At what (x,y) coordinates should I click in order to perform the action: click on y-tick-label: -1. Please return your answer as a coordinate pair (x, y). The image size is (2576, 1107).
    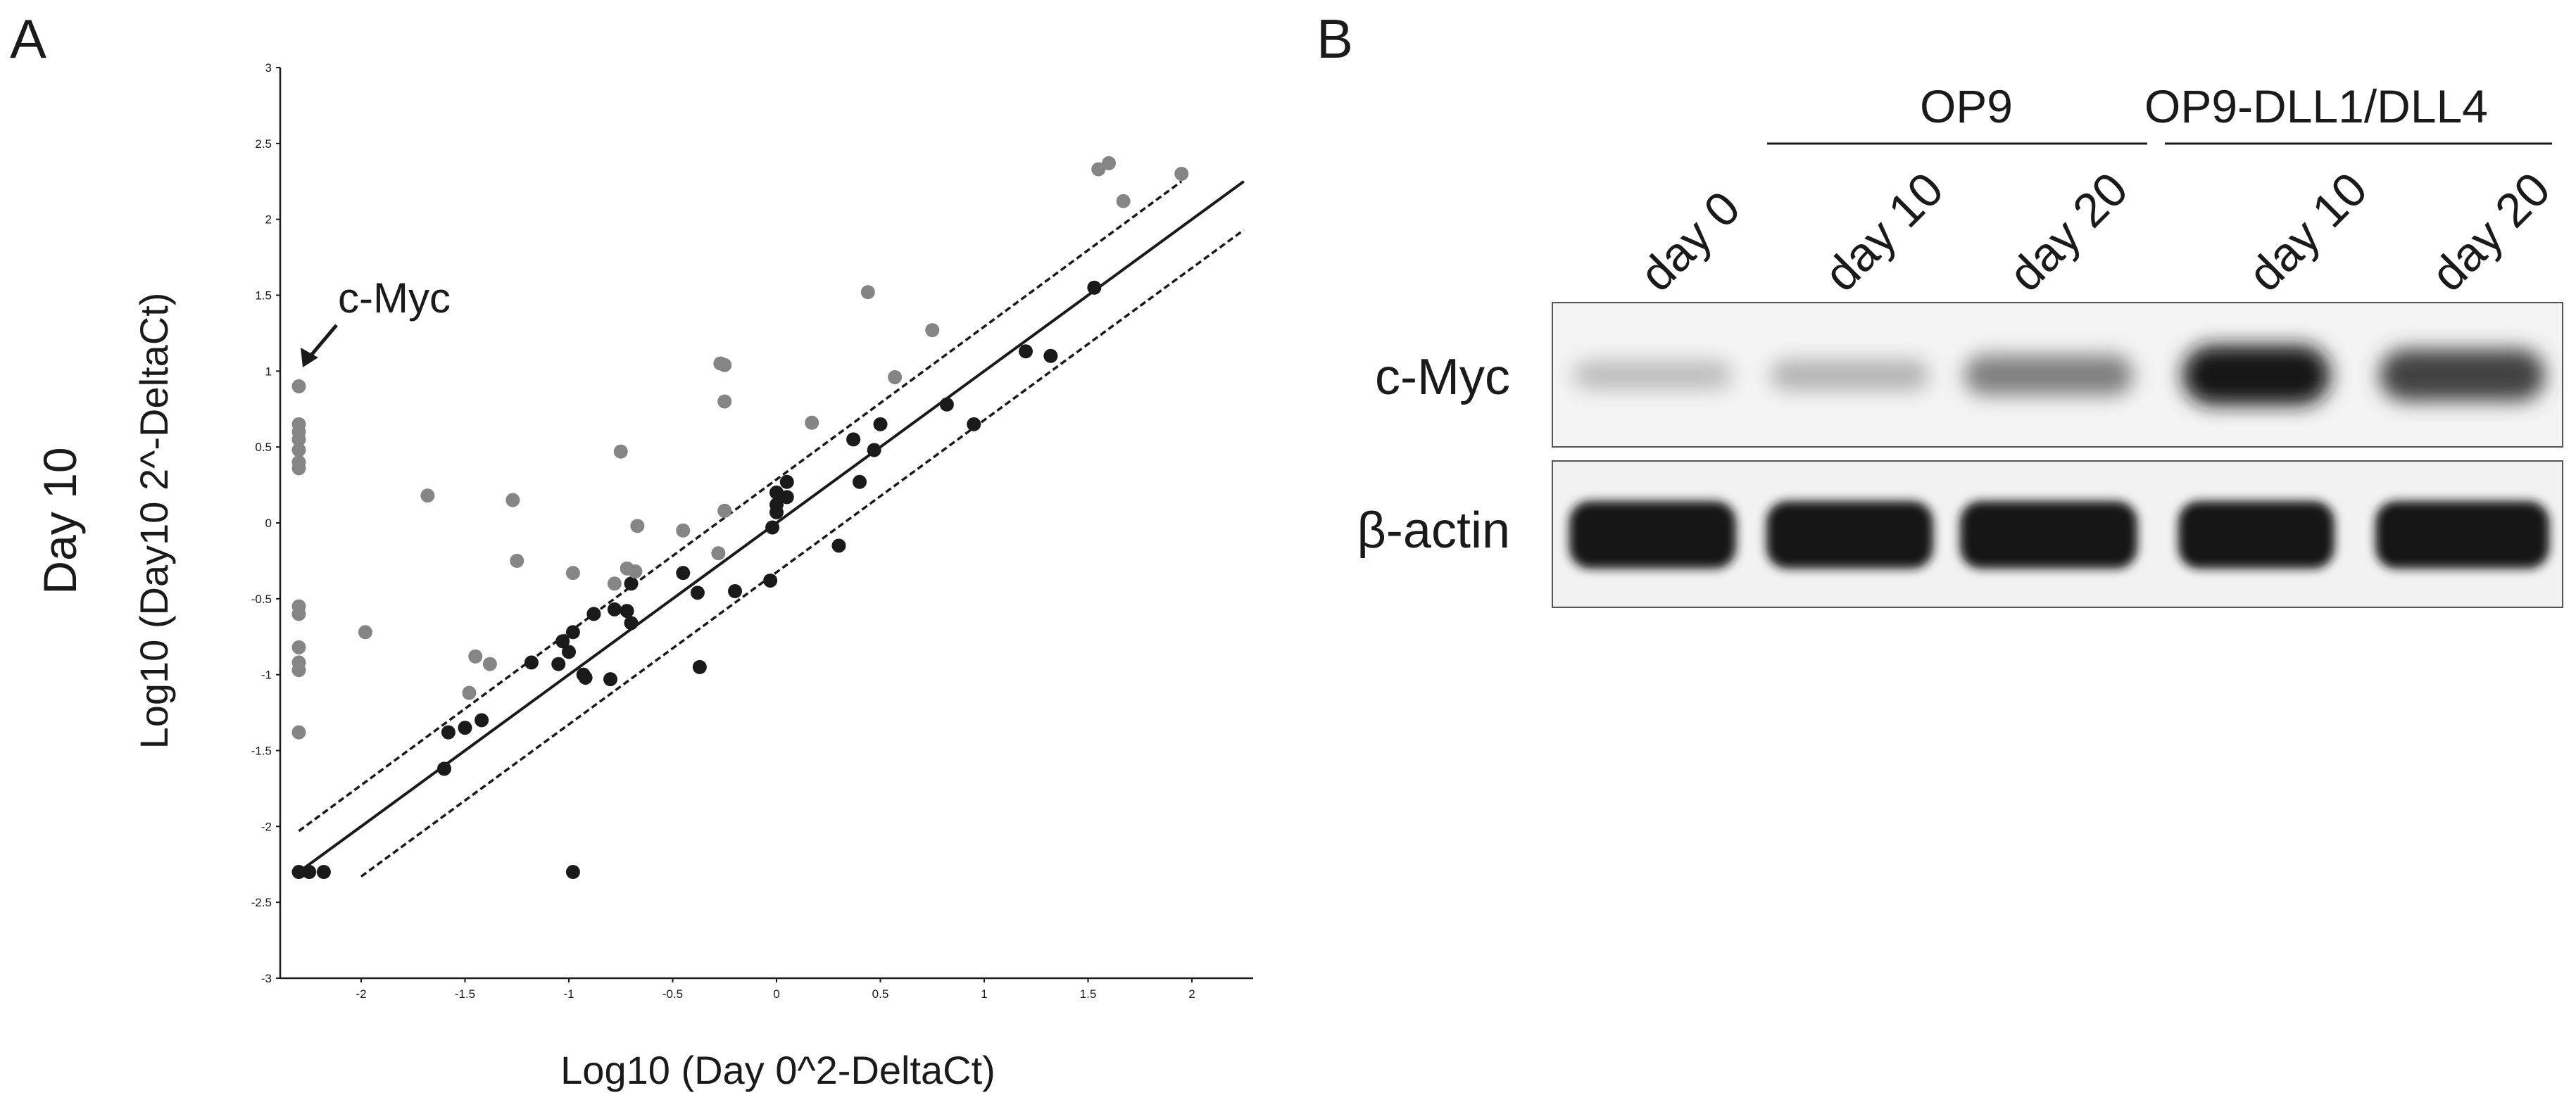
    Looking at the image, I should click on (267, 675).